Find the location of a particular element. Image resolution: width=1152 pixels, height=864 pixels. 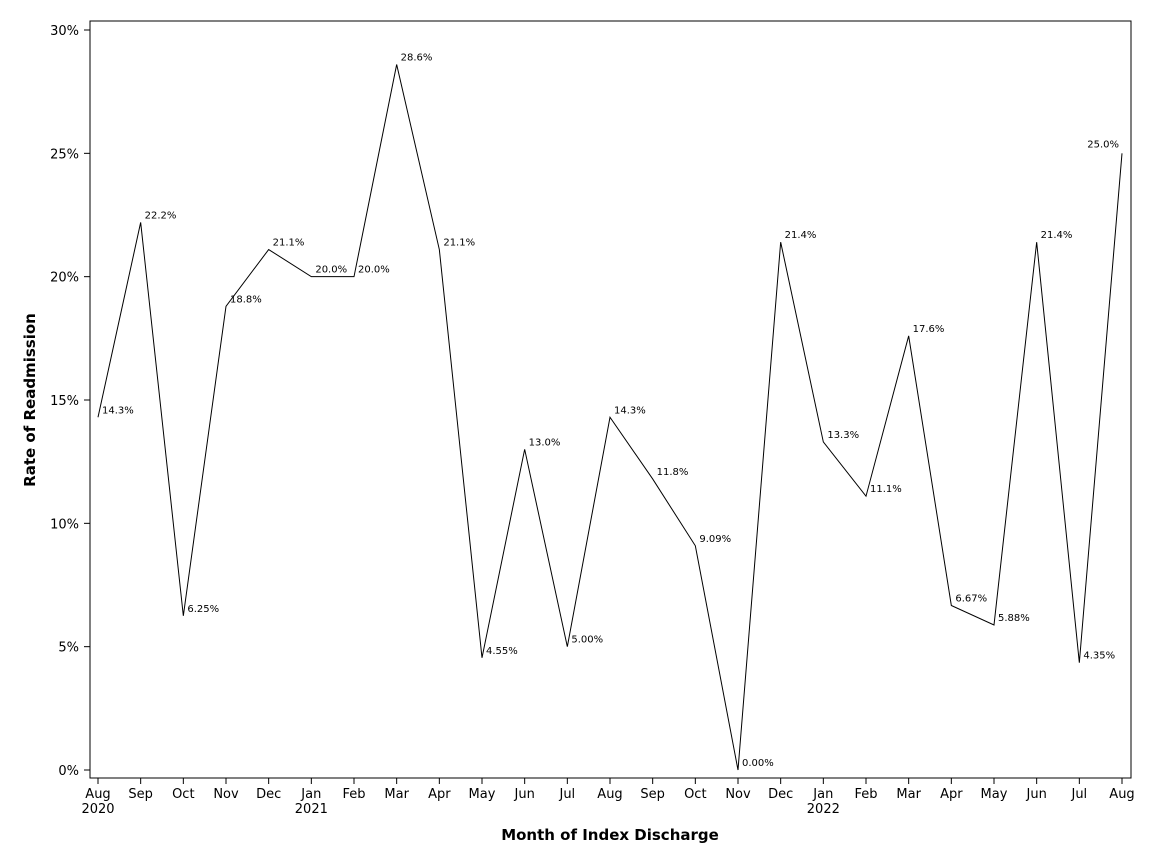

y-tick-label: 30% is located at coordinates (64, 31).